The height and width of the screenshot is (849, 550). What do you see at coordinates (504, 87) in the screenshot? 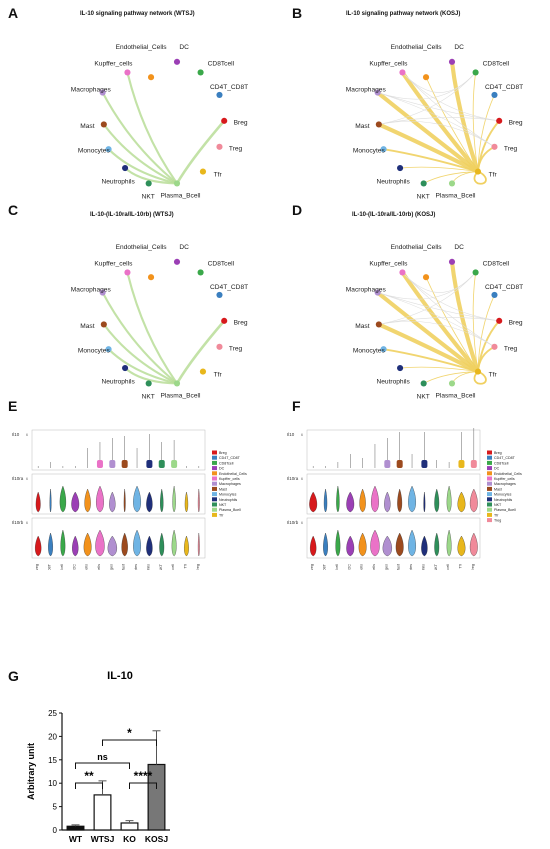
I see `node-label-cd4t-cd8t: CD4T_CD8T` at bounding box center [504, 87].